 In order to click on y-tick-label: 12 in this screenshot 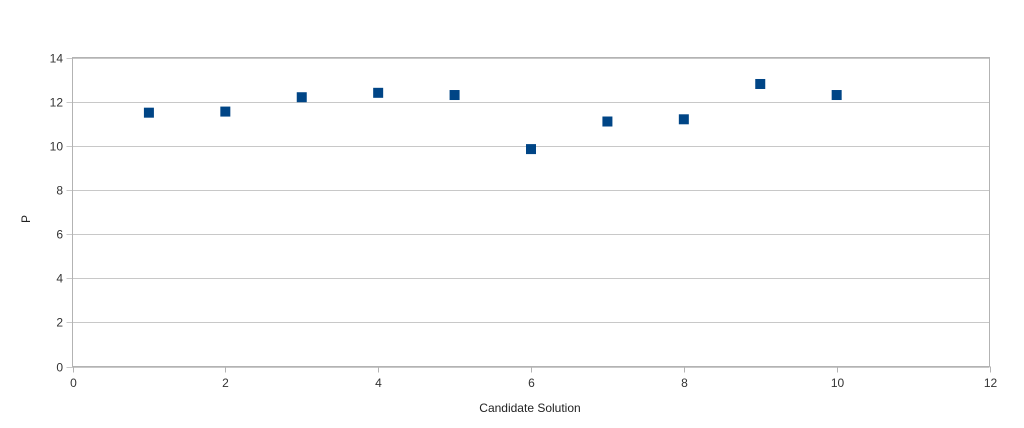, I will do `click(57, 103)`.